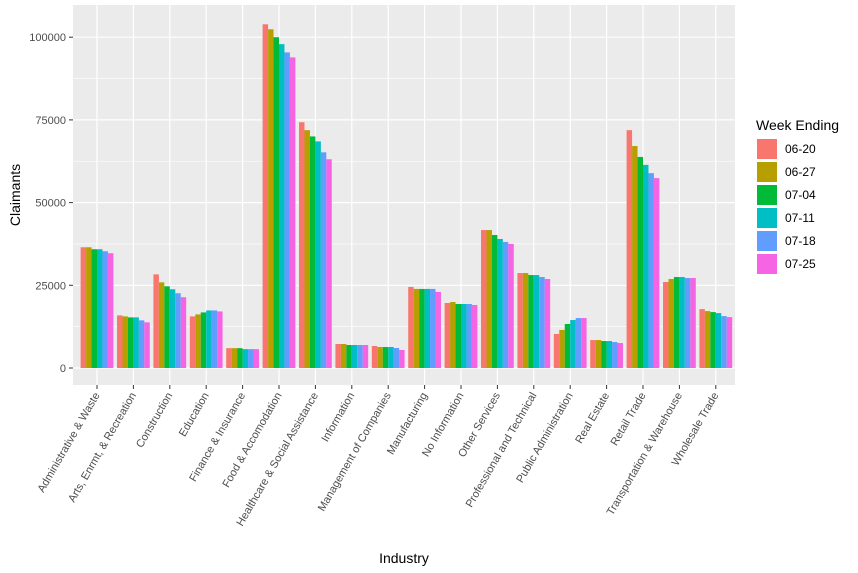 The width and height of the screenshot is (858, 573). I want to click on y-tick-label: 25000, so click(50, 286).